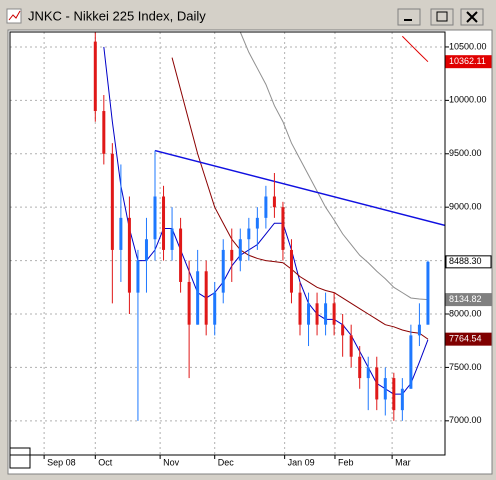  I want to click on close-glyph, so click(472, 17).